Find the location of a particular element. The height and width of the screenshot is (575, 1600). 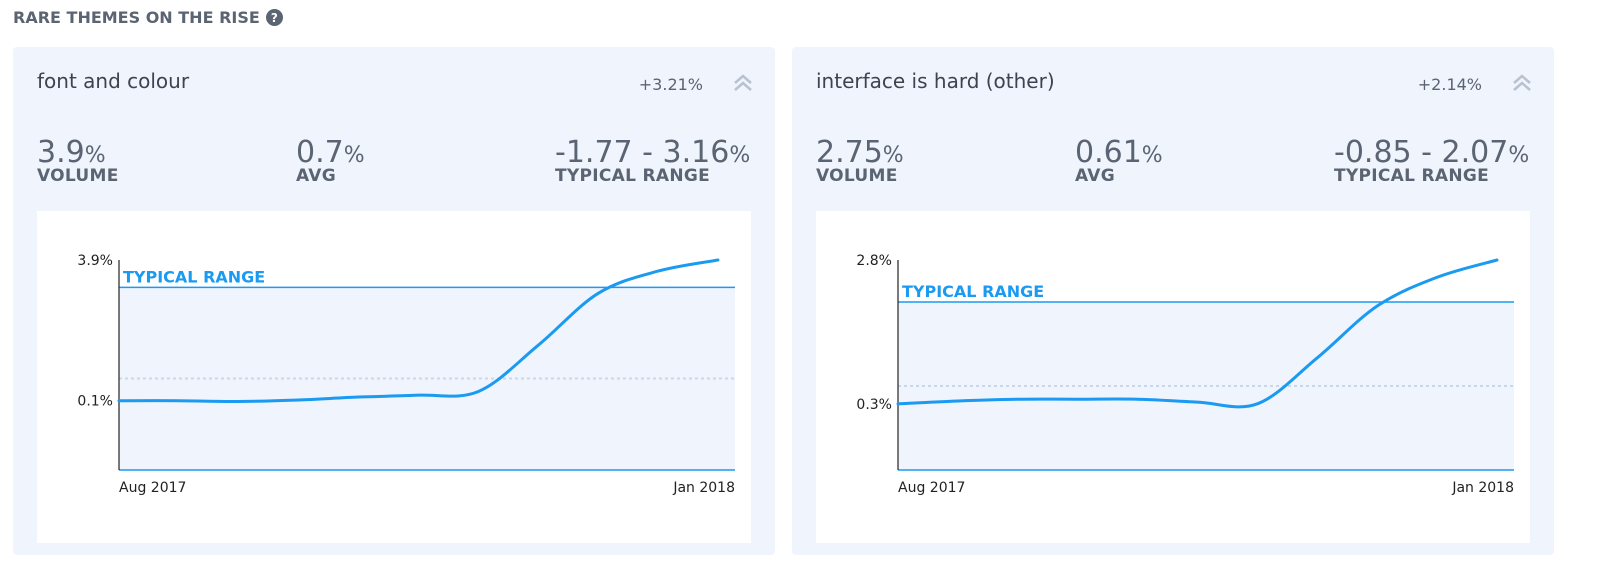

section-title: RARE THEMES ON THE RISE is located at coordinates (136, 17).